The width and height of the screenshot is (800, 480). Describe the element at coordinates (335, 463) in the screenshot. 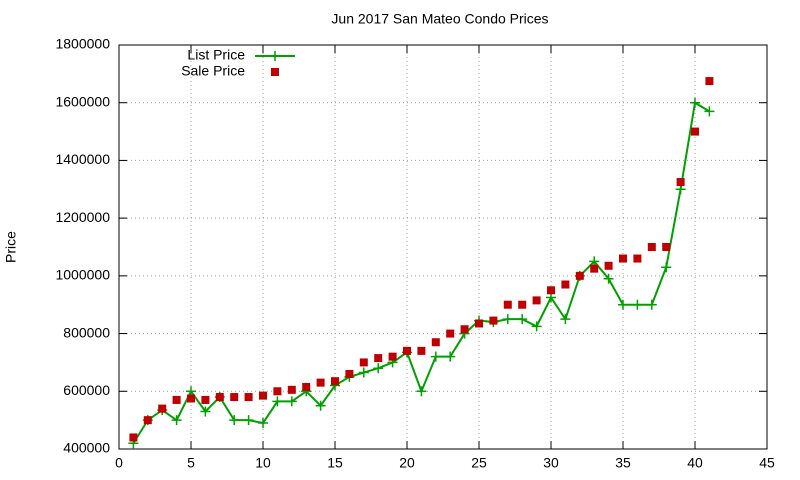

I see `x-tick-label: 15` at that location.